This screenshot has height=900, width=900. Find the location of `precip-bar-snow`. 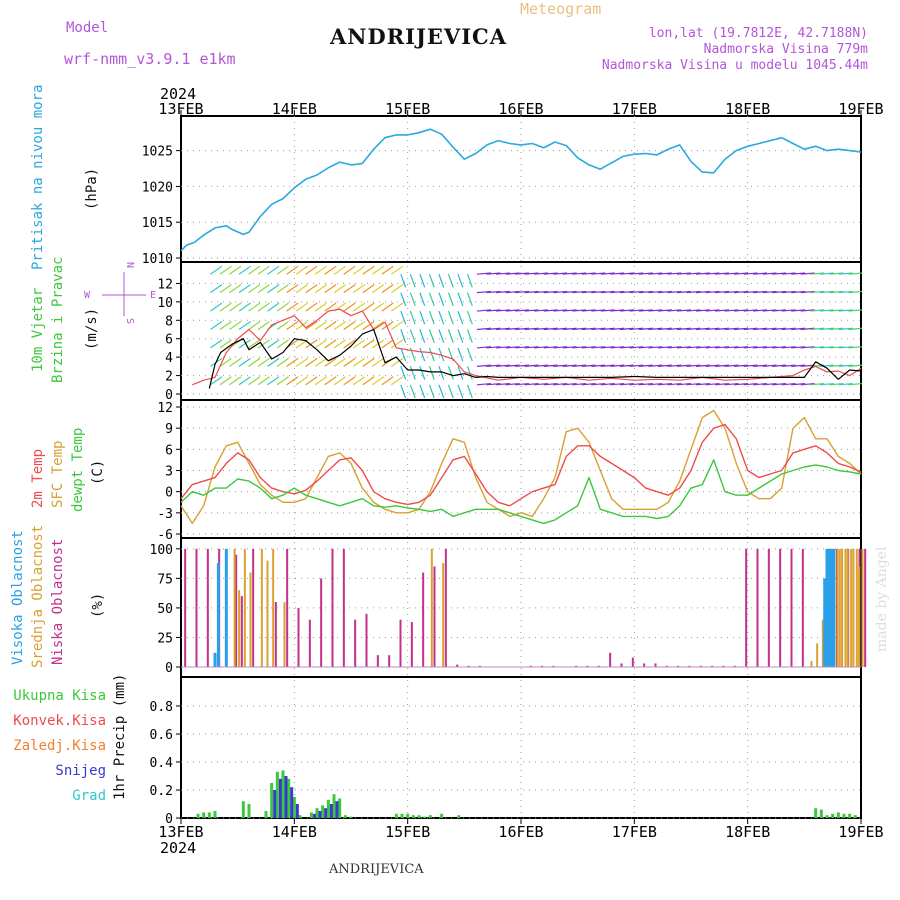

precip-bar-snow is located at coordinates (320, 814).